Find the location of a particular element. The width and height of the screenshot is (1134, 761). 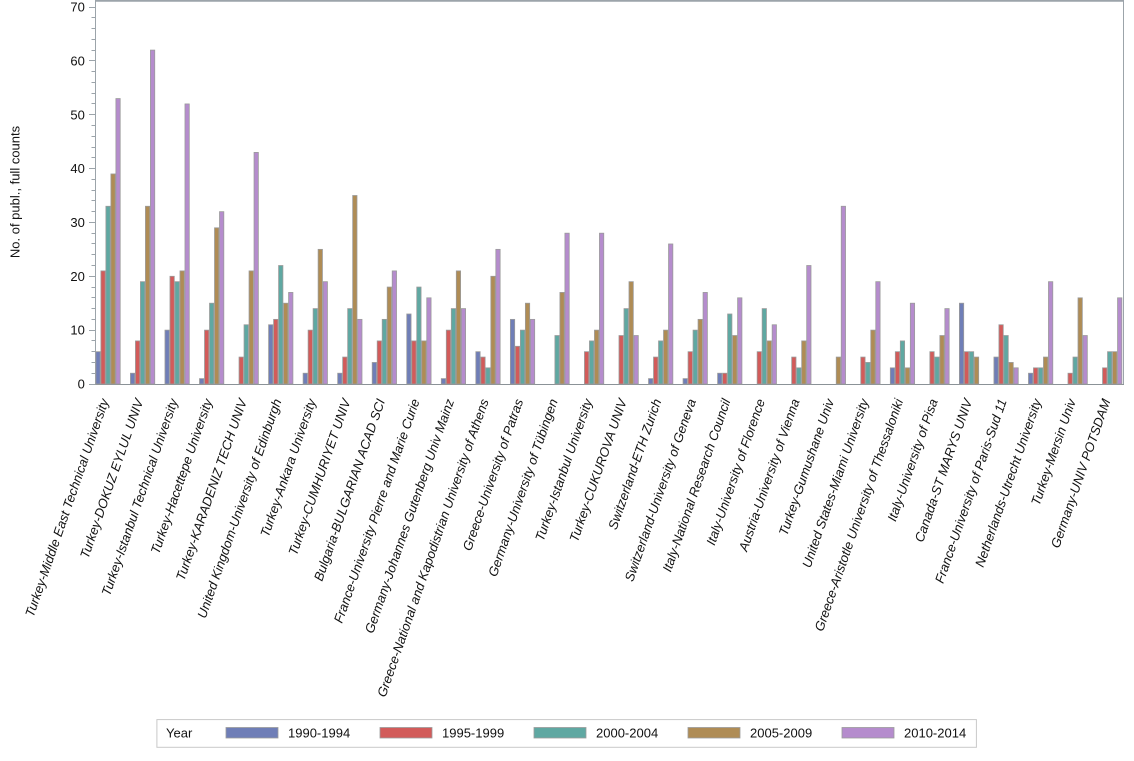

svg-text: No. of publ., full counts is located at coordinates (15, 191).